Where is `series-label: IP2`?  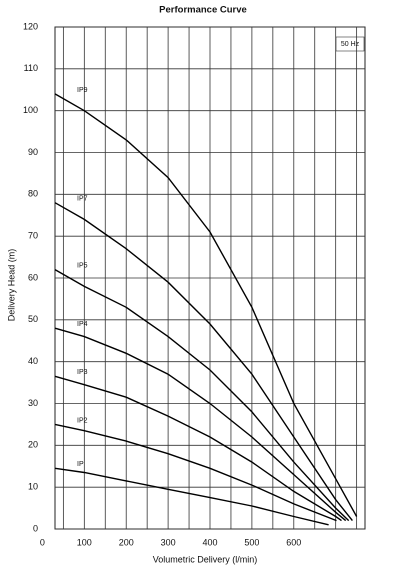
series-label: IP2 is located at coordinates (82, 420).